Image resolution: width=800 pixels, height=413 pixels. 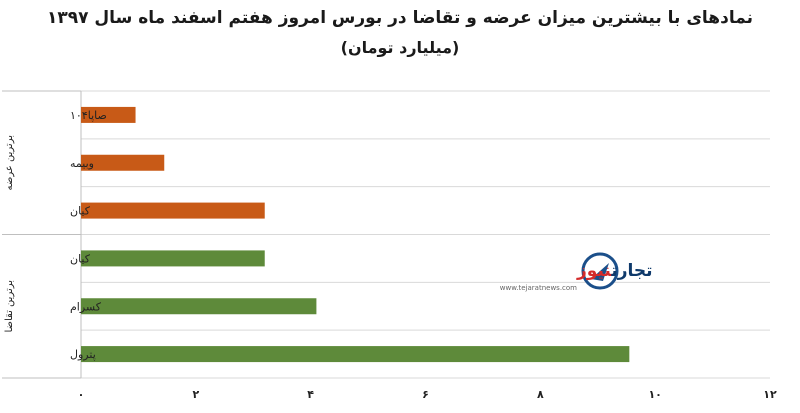 I want to click on x-tick-label: ۲, so click(x=195, y=394).